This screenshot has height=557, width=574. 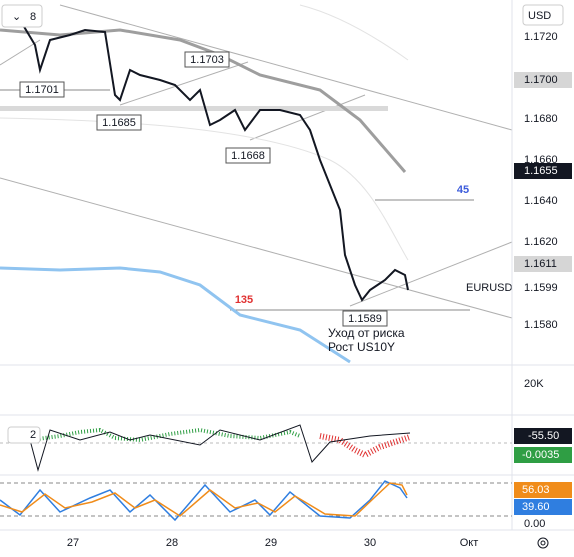 I want to click on tick: 27, so click(x=73, y=543).